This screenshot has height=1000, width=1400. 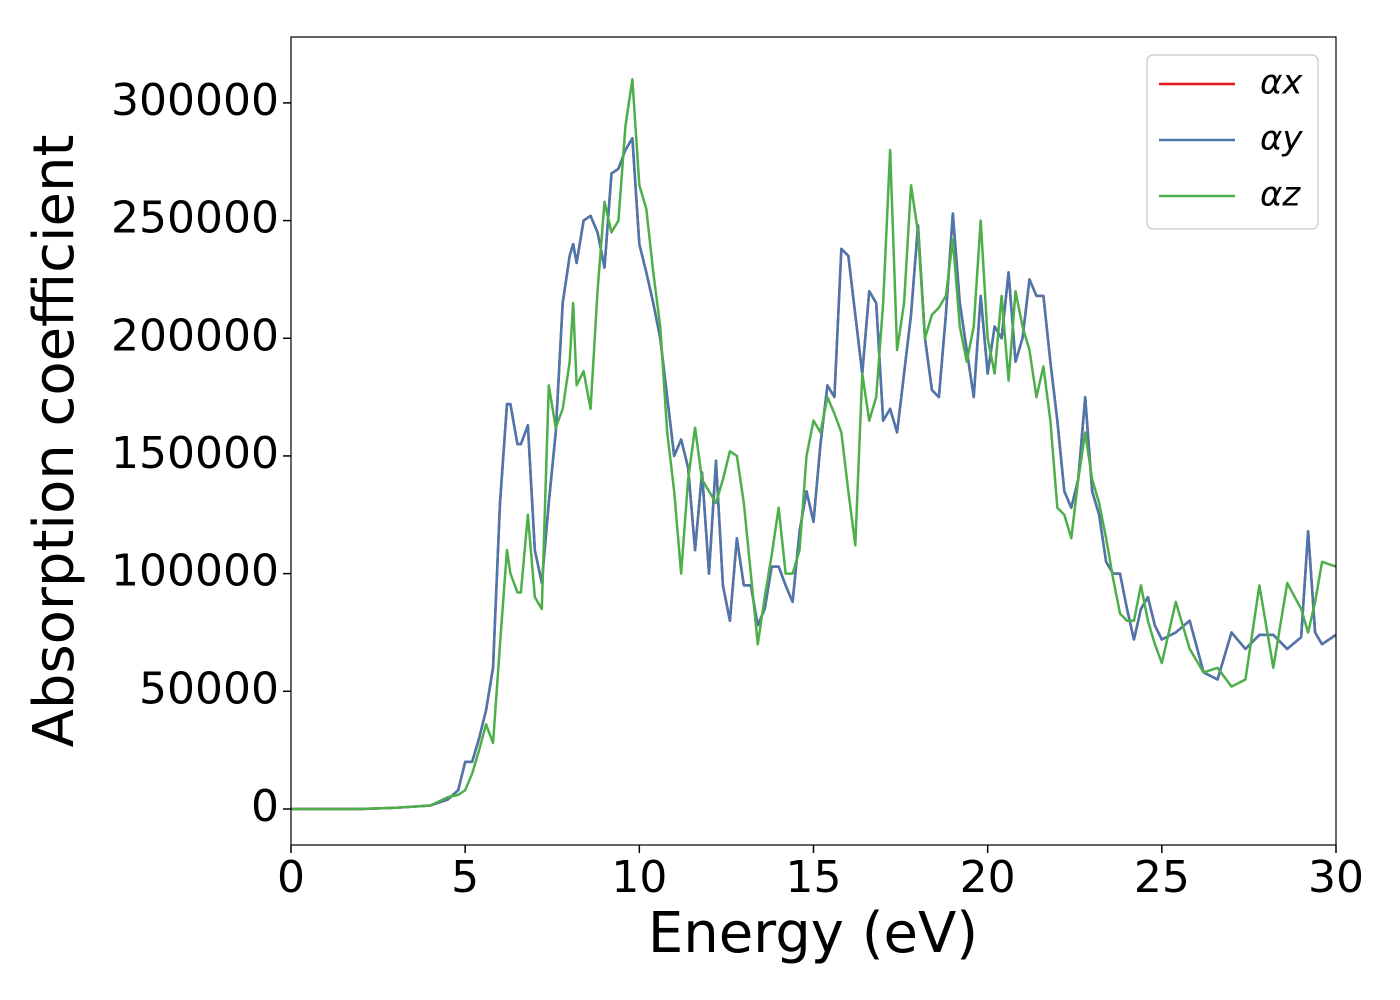 What do you see at coordinates (1281, 83) in the screenshot?
I see `legend-label: αx` at bounding box center [1281, 83].